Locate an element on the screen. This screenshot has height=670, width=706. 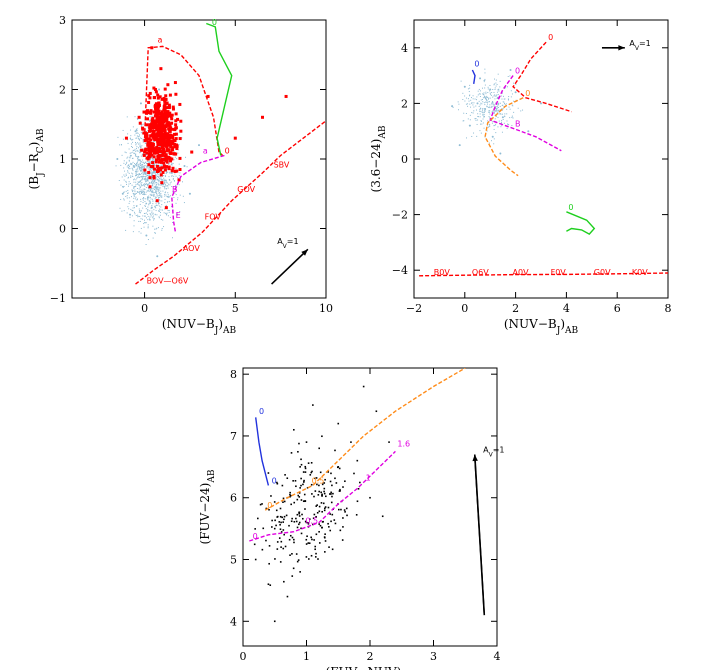
x-tick-label: 3 is located at coordinates (433, 656).